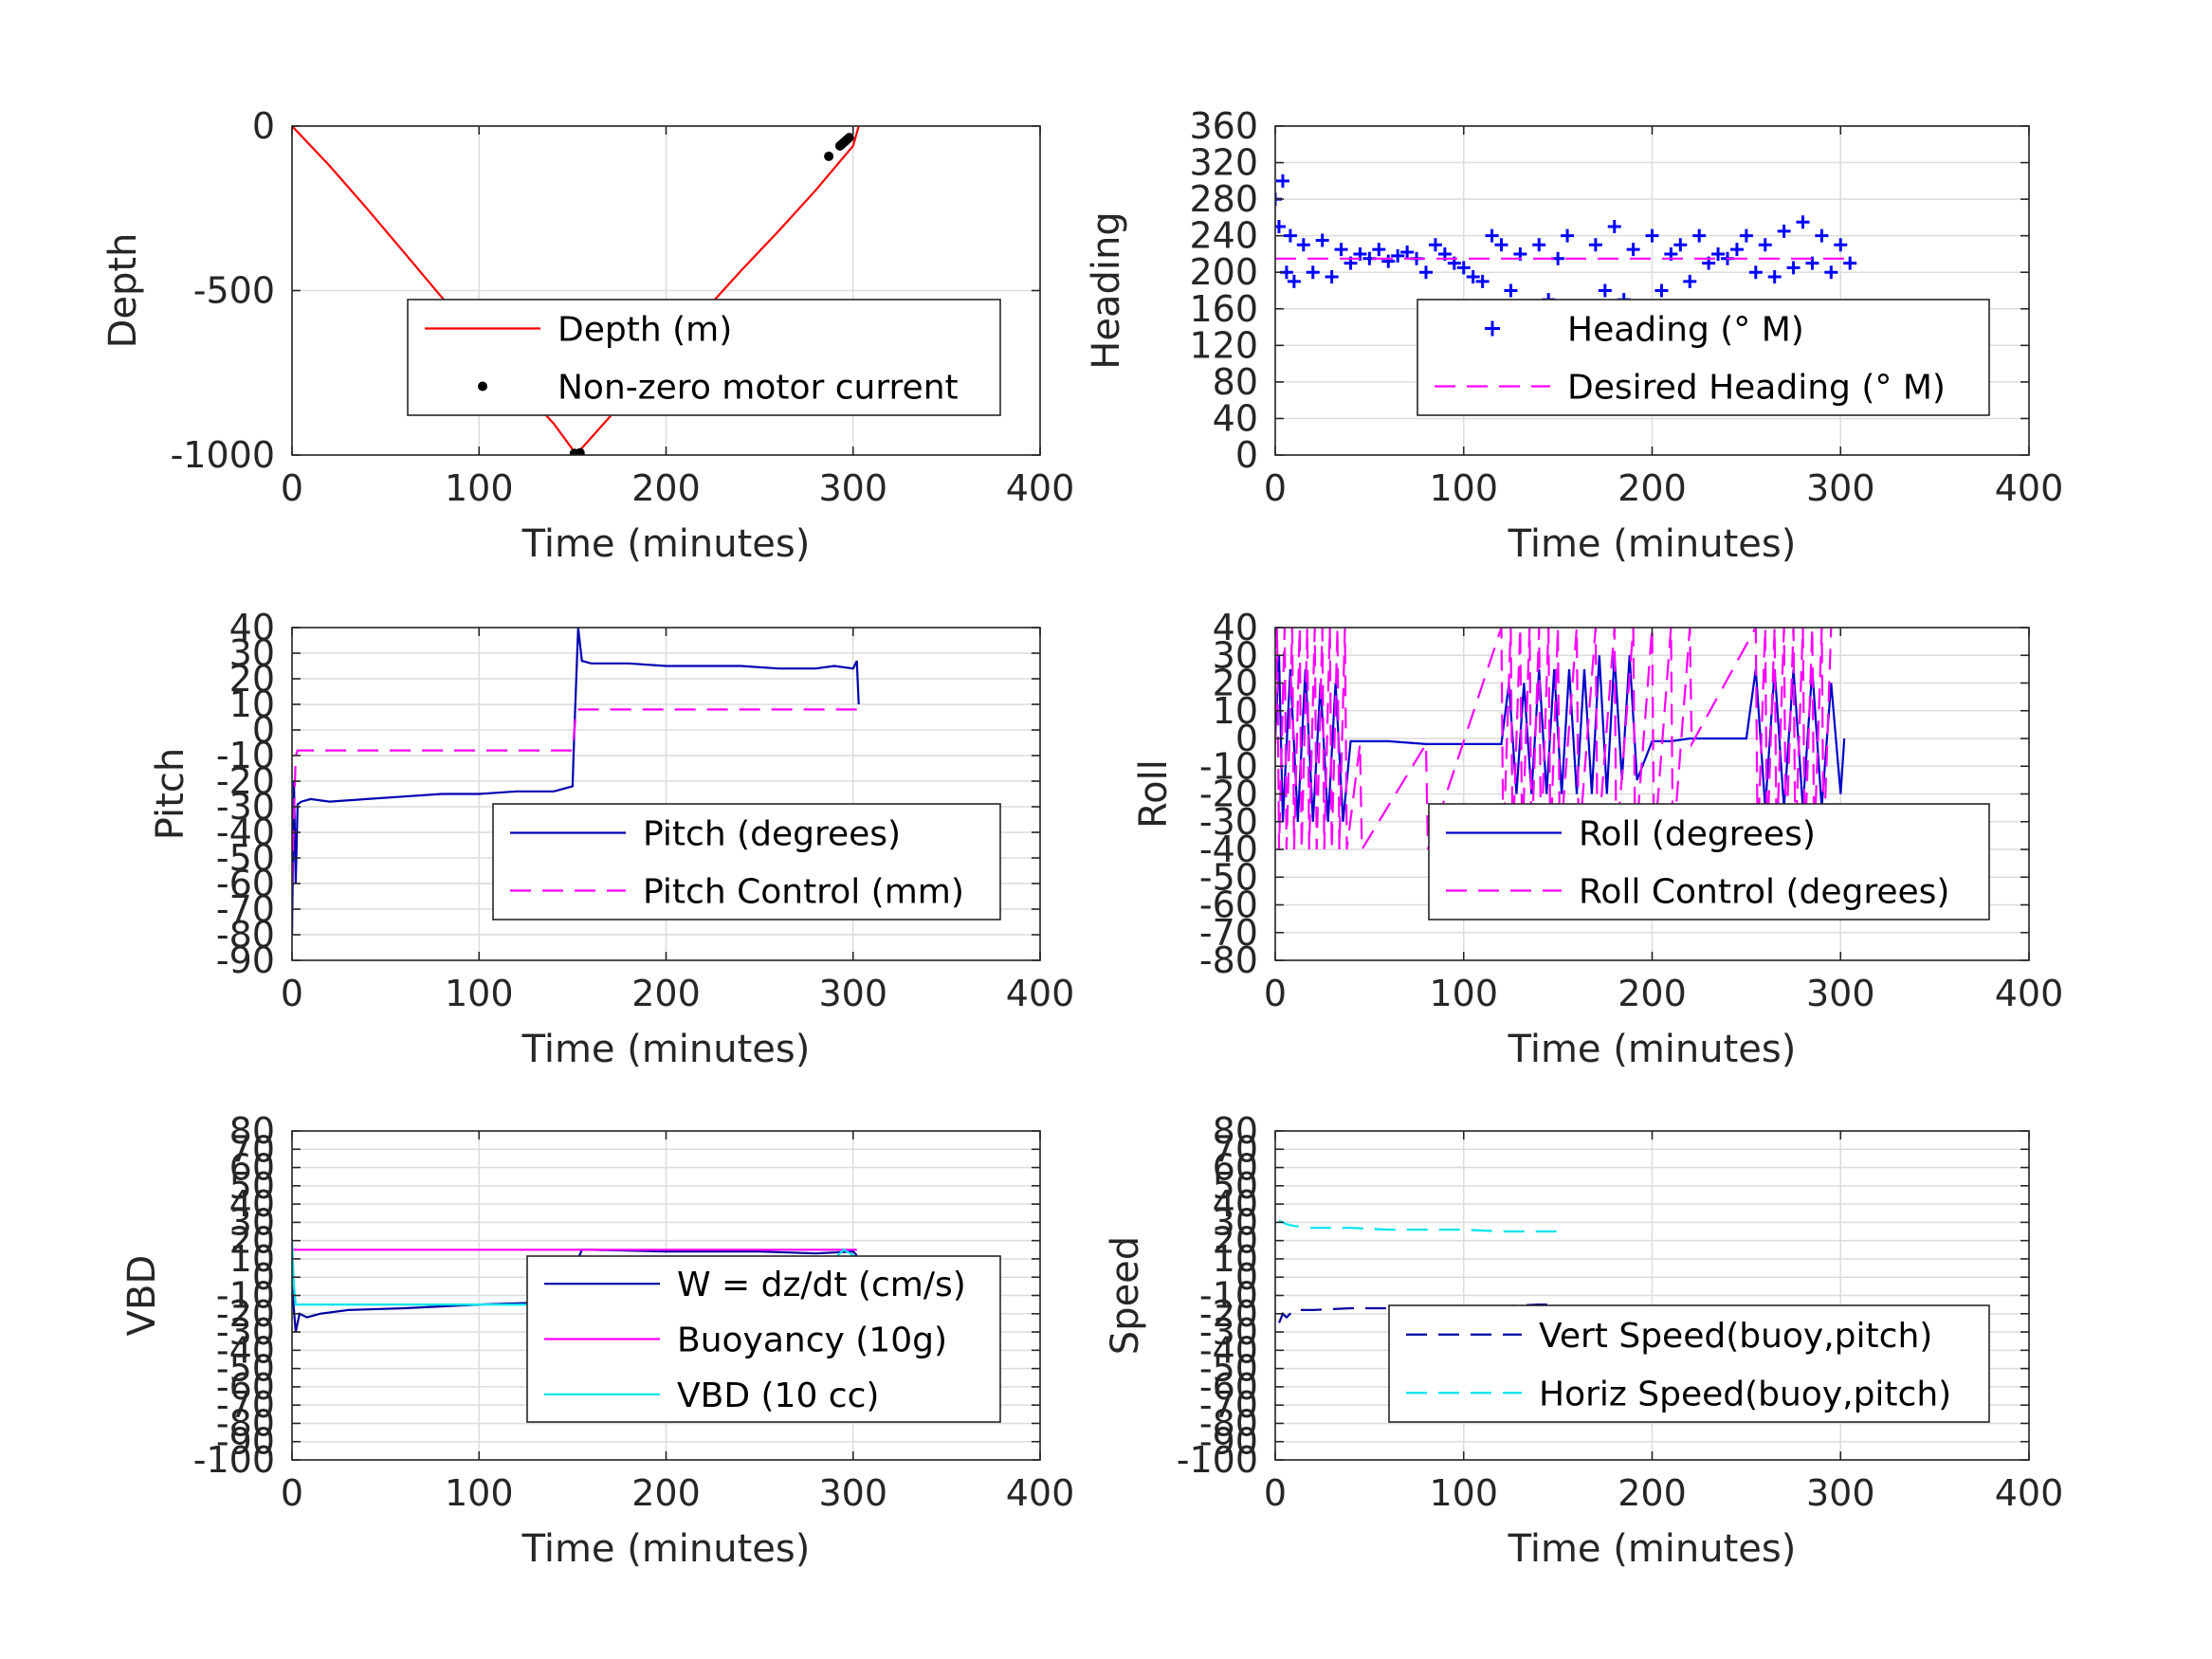 The height and width of the screenshot is (1659, 2212). Describe the element at coordinates (245, 755) in the screenshot. I see `y-tick-label: -10` at that location.